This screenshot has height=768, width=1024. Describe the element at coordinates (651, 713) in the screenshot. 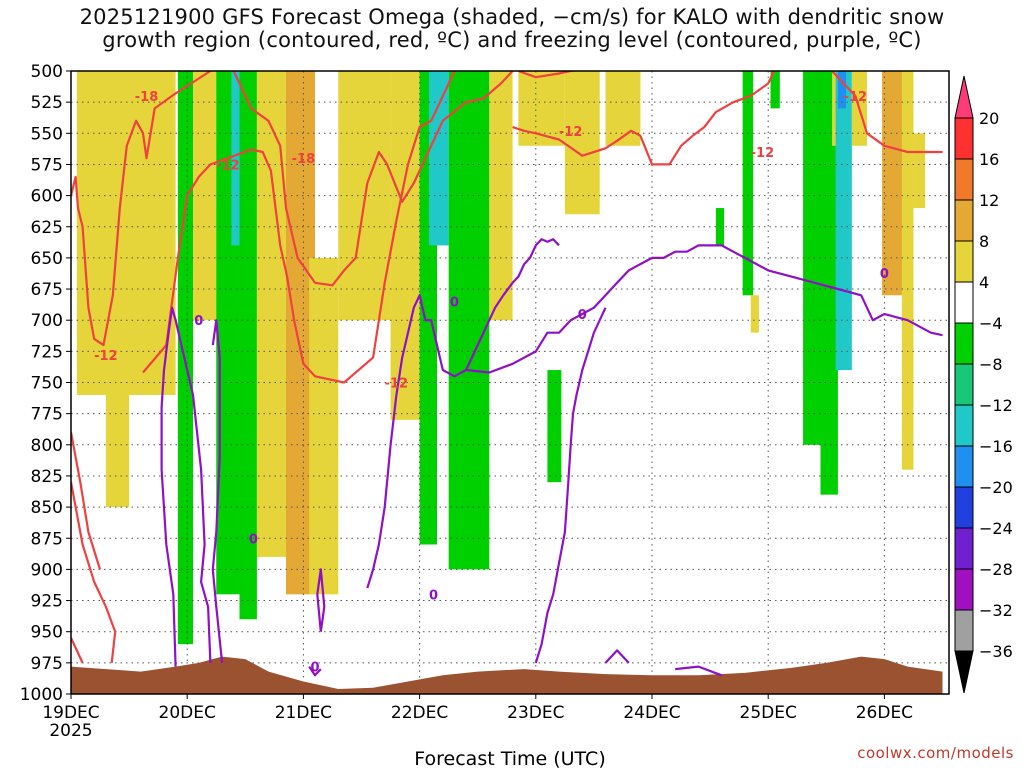

I see `x-tick-label: 24DEC` at that location.